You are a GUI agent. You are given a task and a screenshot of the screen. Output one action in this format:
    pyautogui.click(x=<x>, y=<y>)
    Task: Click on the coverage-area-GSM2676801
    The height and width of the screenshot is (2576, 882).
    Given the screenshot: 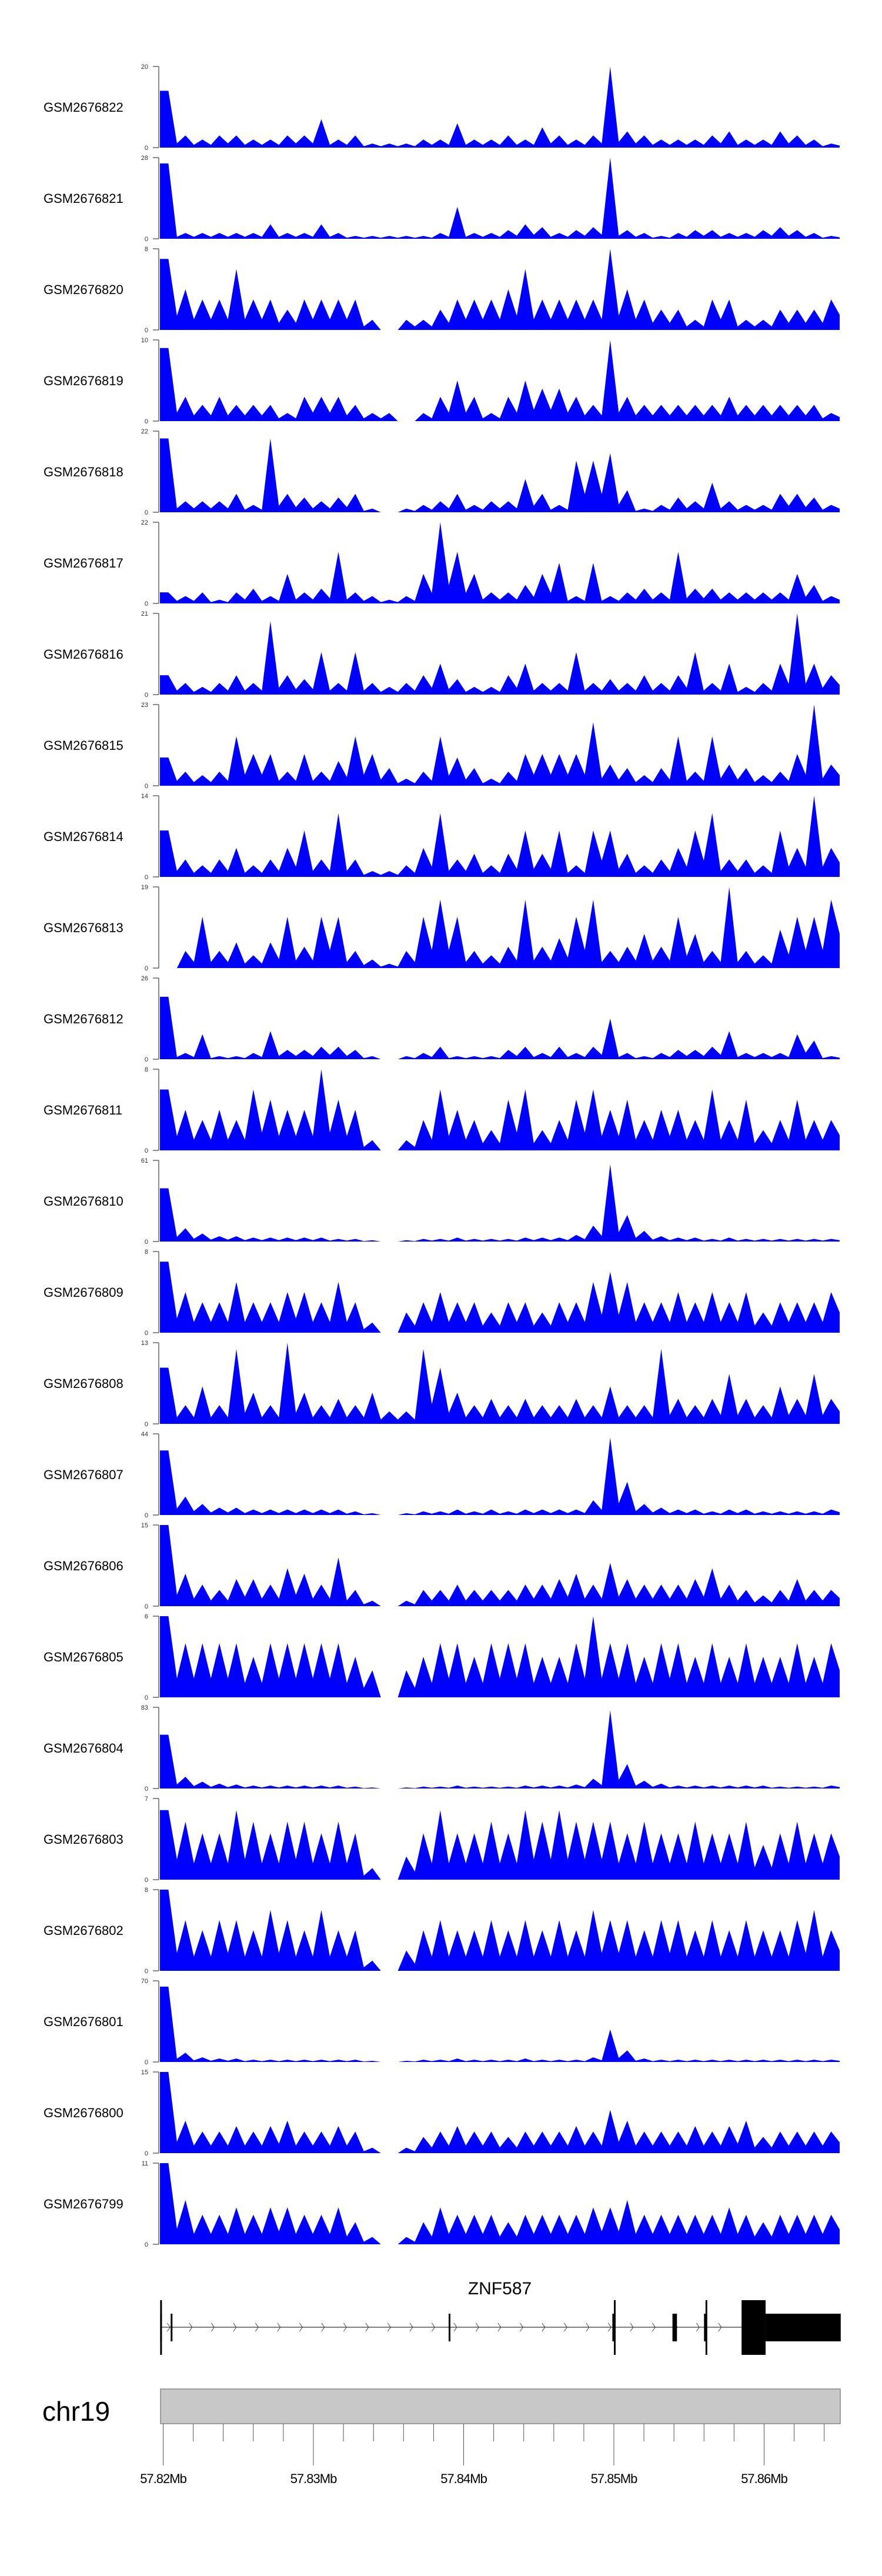 What is the action you would take?
    pyautogui.click(x=500, y=2024)
    